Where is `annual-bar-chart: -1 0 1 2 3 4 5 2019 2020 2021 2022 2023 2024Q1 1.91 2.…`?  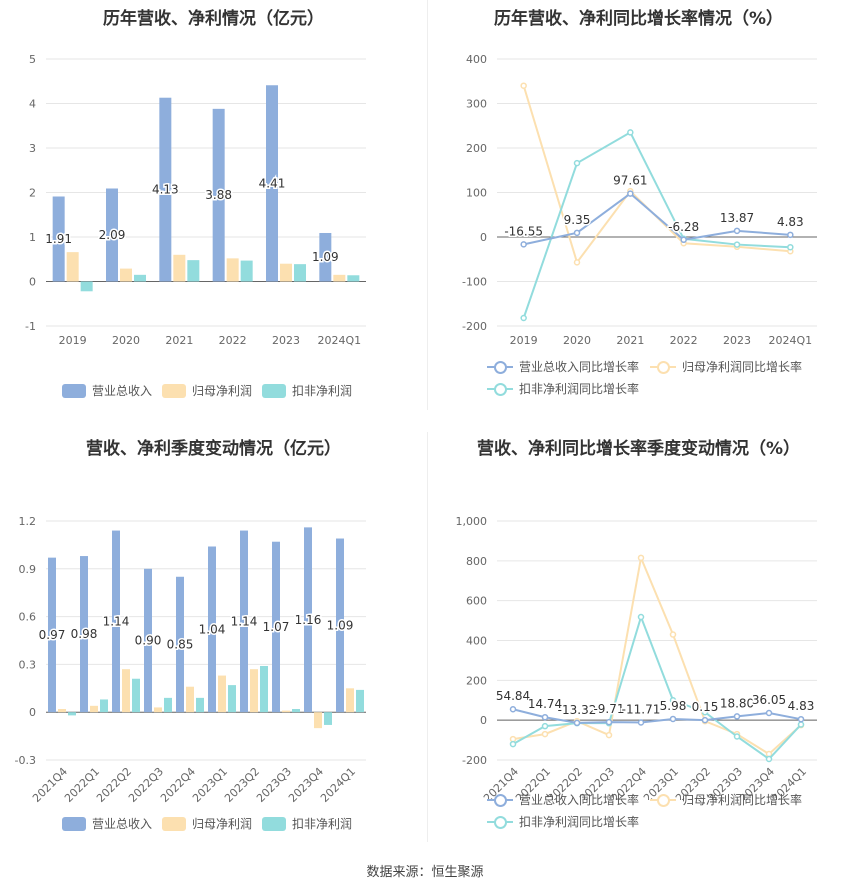 annual-bar-chart: -1 0 1 2 3 4 5 2019 2020 2021 2022 2023 2024Q1 1.91 2.… is located at coordinates (195, 200).